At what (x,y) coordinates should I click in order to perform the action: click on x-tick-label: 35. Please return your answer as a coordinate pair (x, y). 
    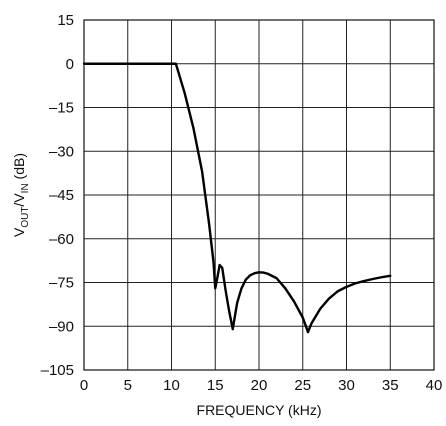
    Looking at the image, I should click on (390, 385).